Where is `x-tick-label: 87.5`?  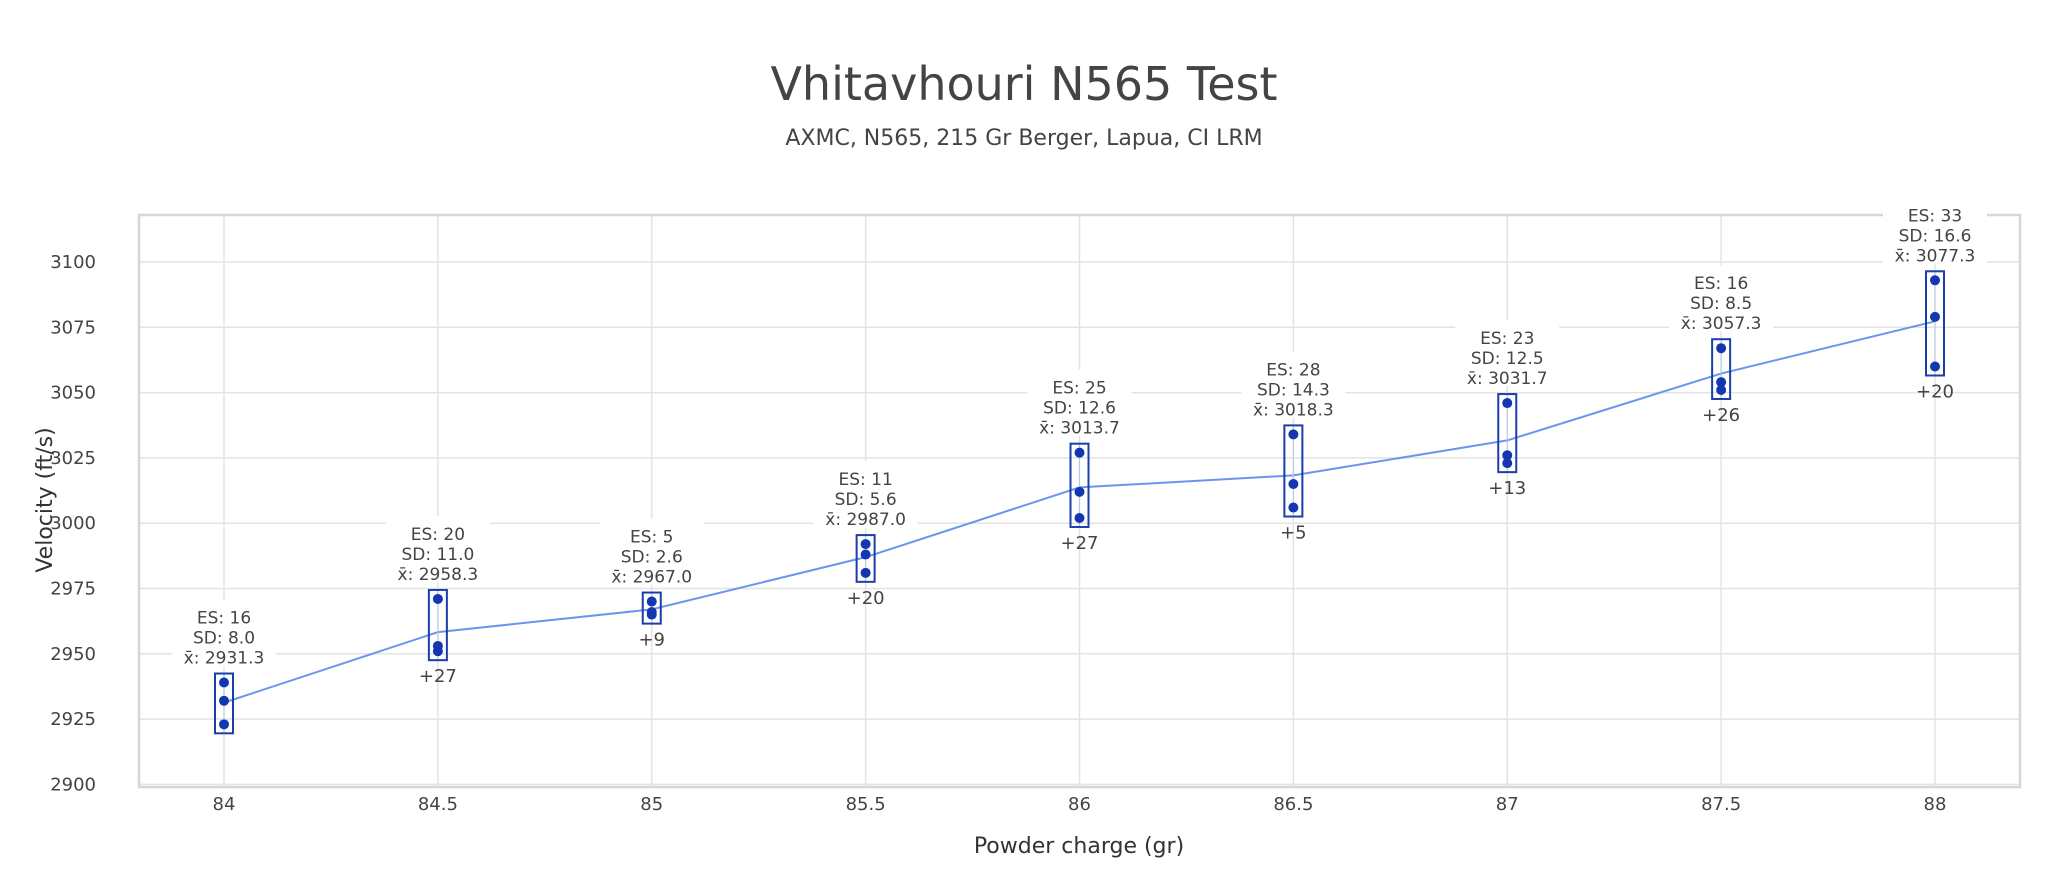
x-tick-label: 87.5 is located at coordinates (1721, 804).